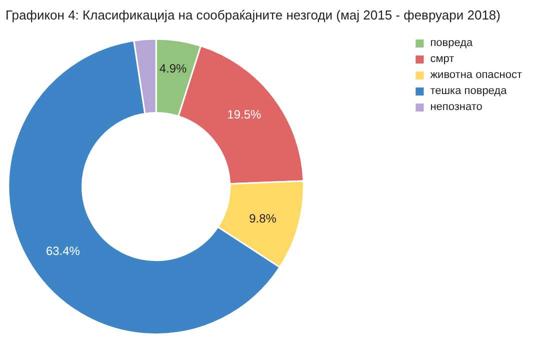 The width and height of the screenshot is (537, 355). What do you see at coordinates (263, 218) in the screenshot?
I see `data-label: 9.8%` at bounding box center [263, 218].